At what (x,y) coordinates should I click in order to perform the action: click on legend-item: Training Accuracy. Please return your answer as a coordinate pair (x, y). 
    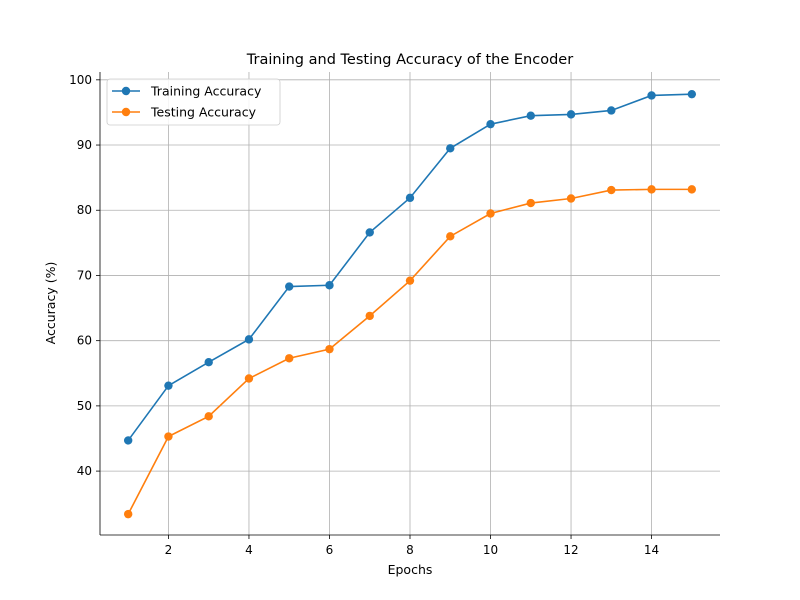
    Looking at the image, I should click on (187, 91).